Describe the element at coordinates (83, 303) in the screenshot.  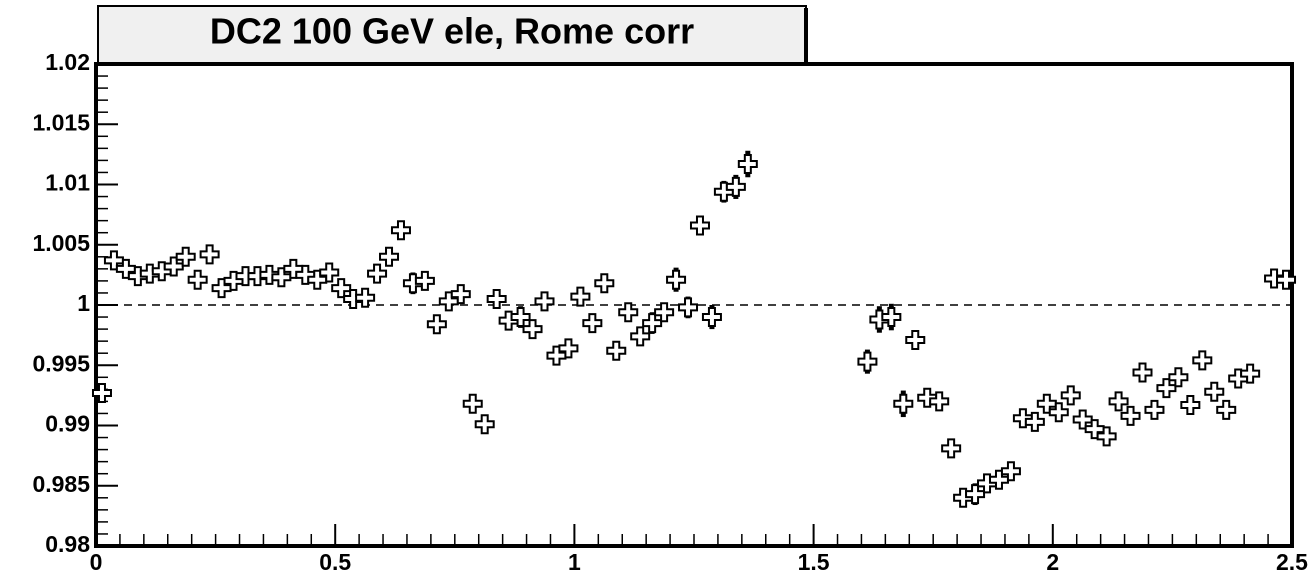
I see `y-tick-label: 1` at that location.